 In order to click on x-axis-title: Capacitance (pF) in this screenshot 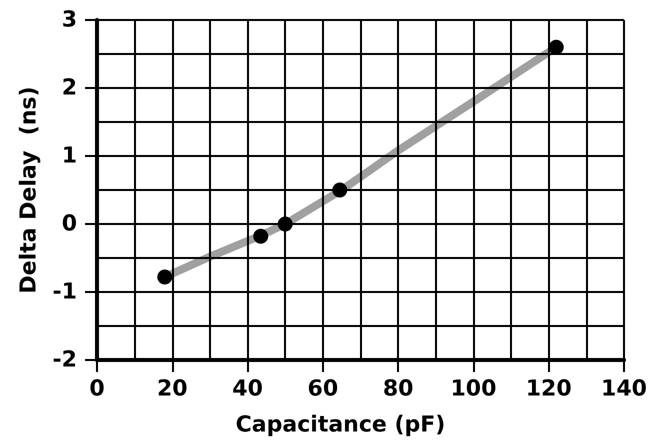, I will do `click(341, 425)`.